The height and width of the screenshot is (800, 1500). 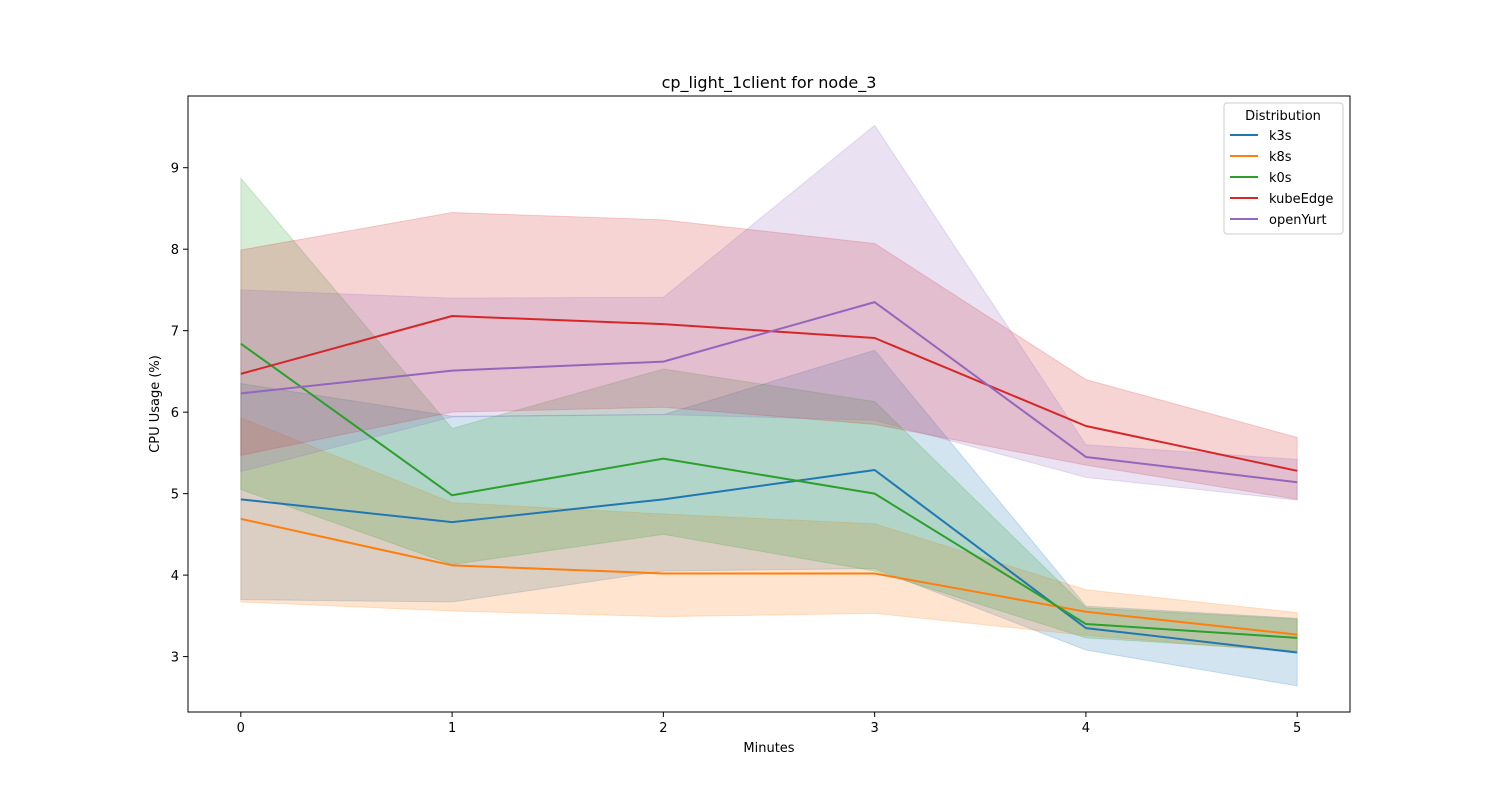 What do you see at coordinates (1298, 220) in the screenshot?
I see `legend-label-openyurt: openYurt` at bounding box center [1298, 220].